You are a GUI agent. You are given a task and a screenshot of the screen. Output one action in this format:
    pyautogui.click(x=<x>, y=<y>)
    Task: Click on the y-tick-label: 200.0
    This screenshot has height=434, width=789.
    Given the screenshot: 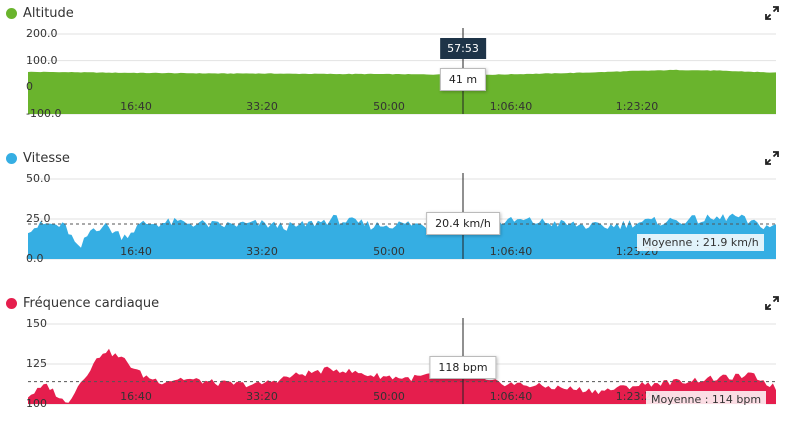 What is the action you would take?
    pyautogui.click(x=42, y=33)
    